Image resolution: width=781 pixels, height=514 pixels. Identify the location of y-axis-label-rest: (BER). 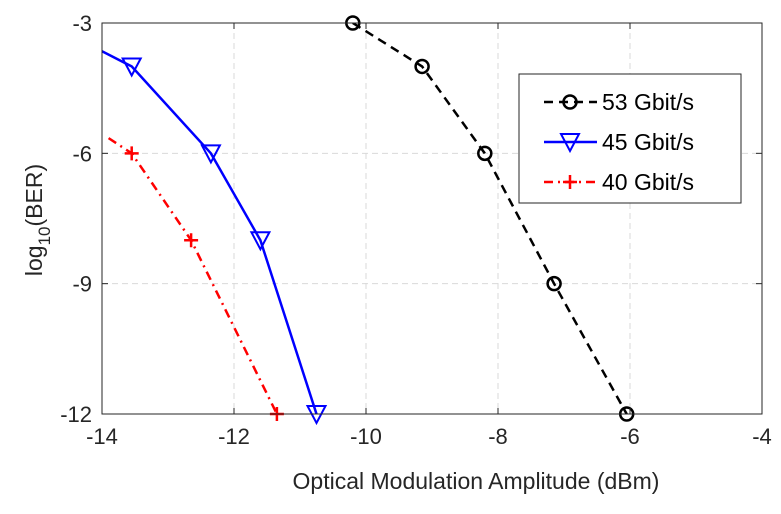
(34, 195).